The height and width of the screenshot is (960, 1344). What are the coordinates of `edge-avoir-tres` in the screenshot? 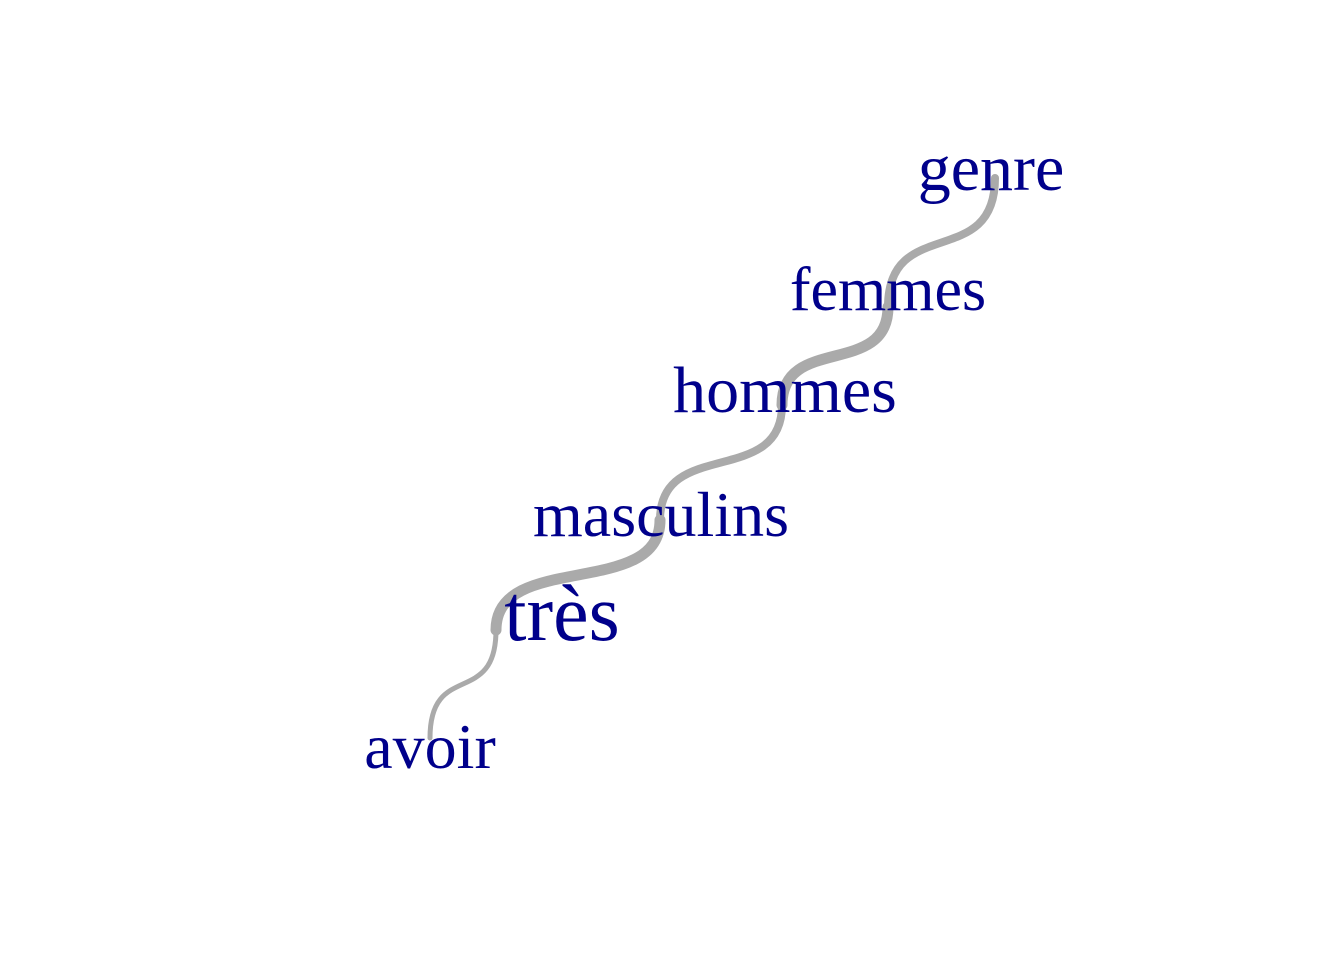 It's located at (463, 684).